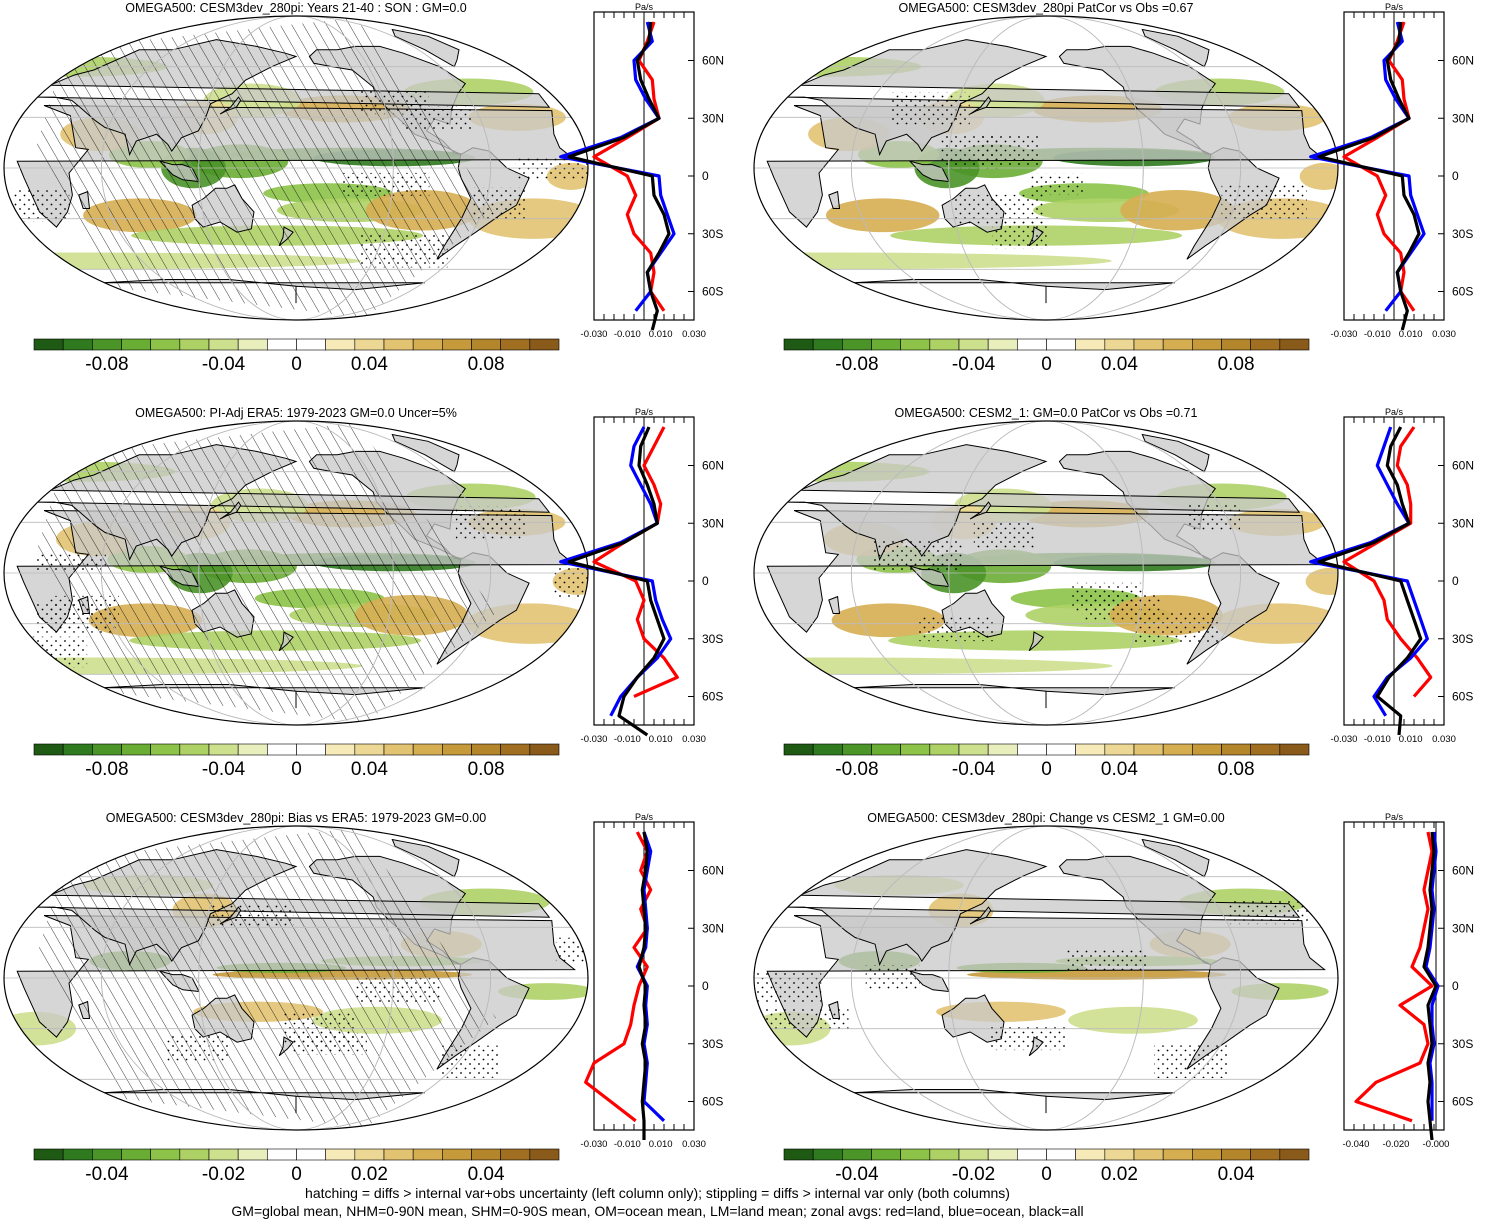 The height and width of the screenshot is (1219, 1485). I want to click on zonal-mean-plot: Pa/s 60N 30N 0 30S 60S -0.040 -0.020 -0.000, so click(1408, 981).